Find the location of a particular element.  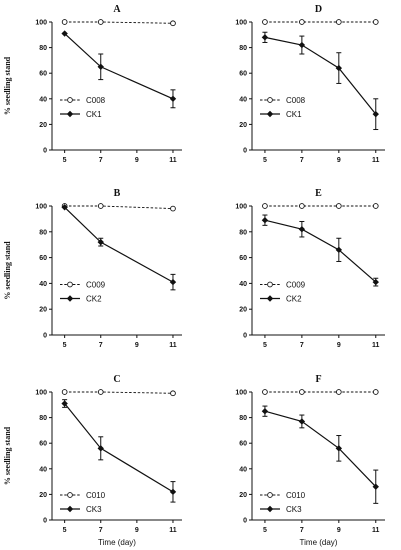

series-ck3 is located at coordinates (320, 454).